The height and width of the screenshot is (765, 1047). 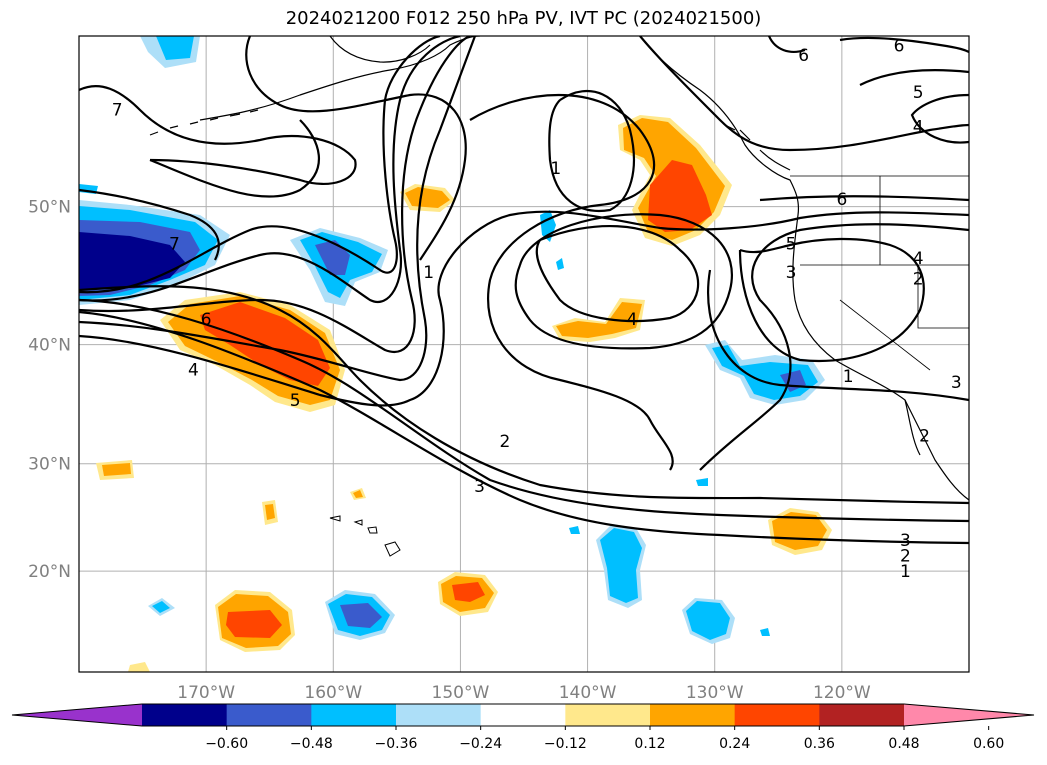 What do you see at coordinates (757, 147) in the screenshot?
I see `canada-islands` at bounding box center [757, 147].